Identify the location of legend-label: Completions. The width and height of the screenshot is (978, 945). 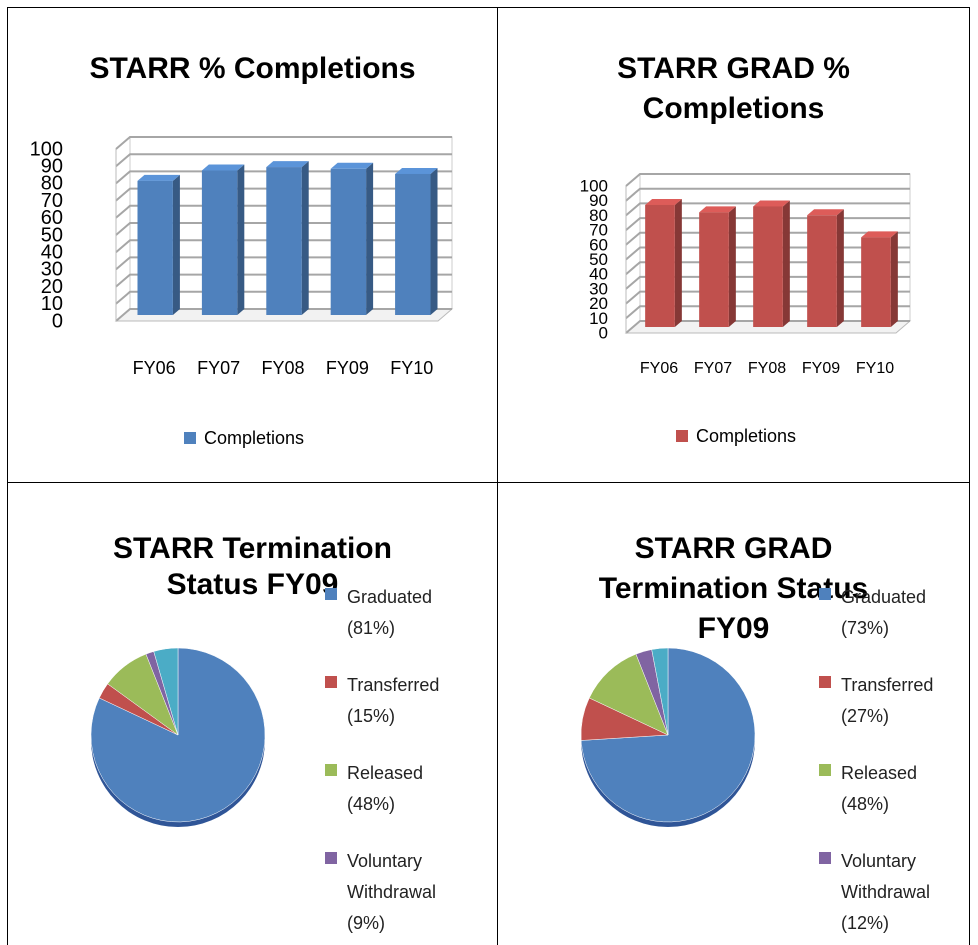
(254, 438).